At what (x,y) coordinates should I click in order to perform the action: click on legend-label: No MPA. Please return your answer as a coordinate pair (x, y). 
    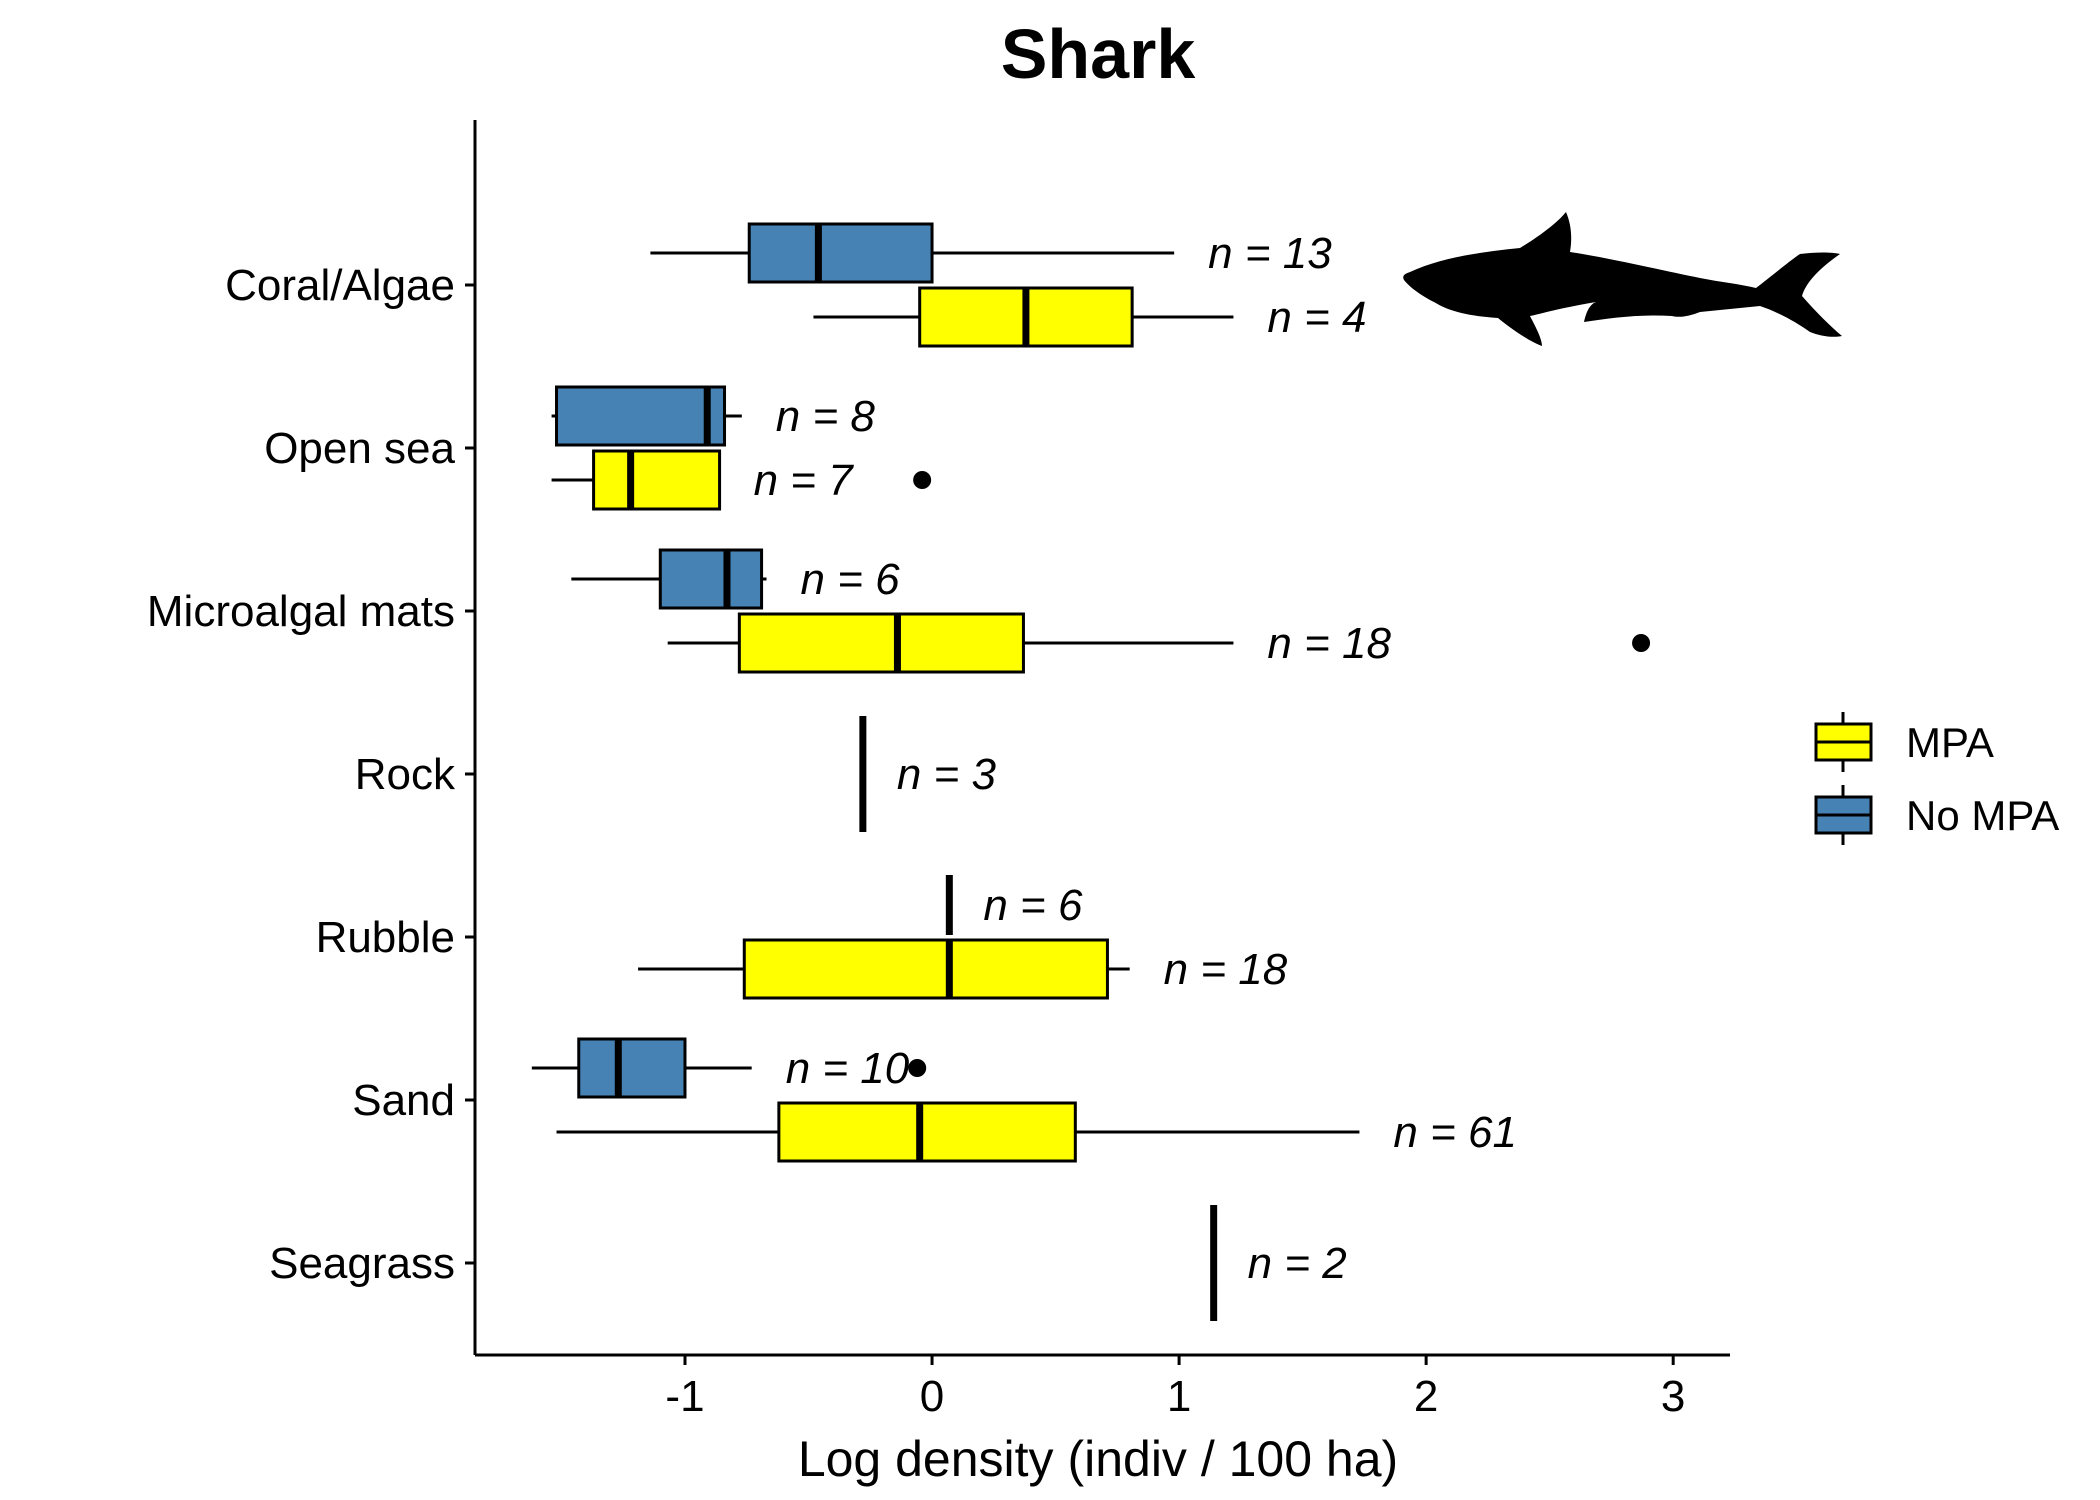
    Looking at the image, I should click on (1982, 815).